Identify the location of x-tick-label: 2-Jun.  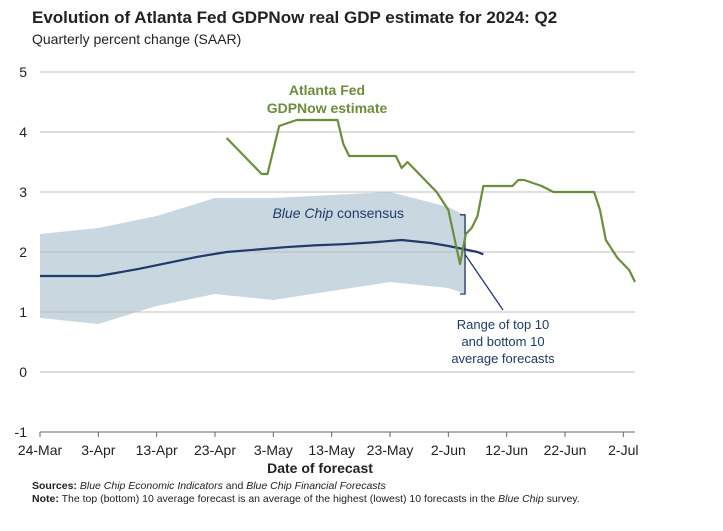
(448, 450).